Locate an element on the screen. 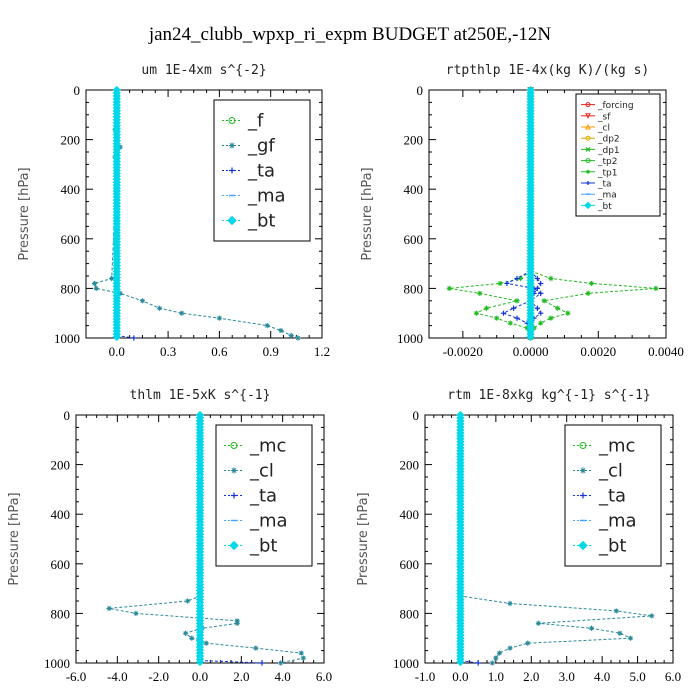 The height and width of the screenshot is (700, 700). series_bt-point is located at coordinates (530, 337).